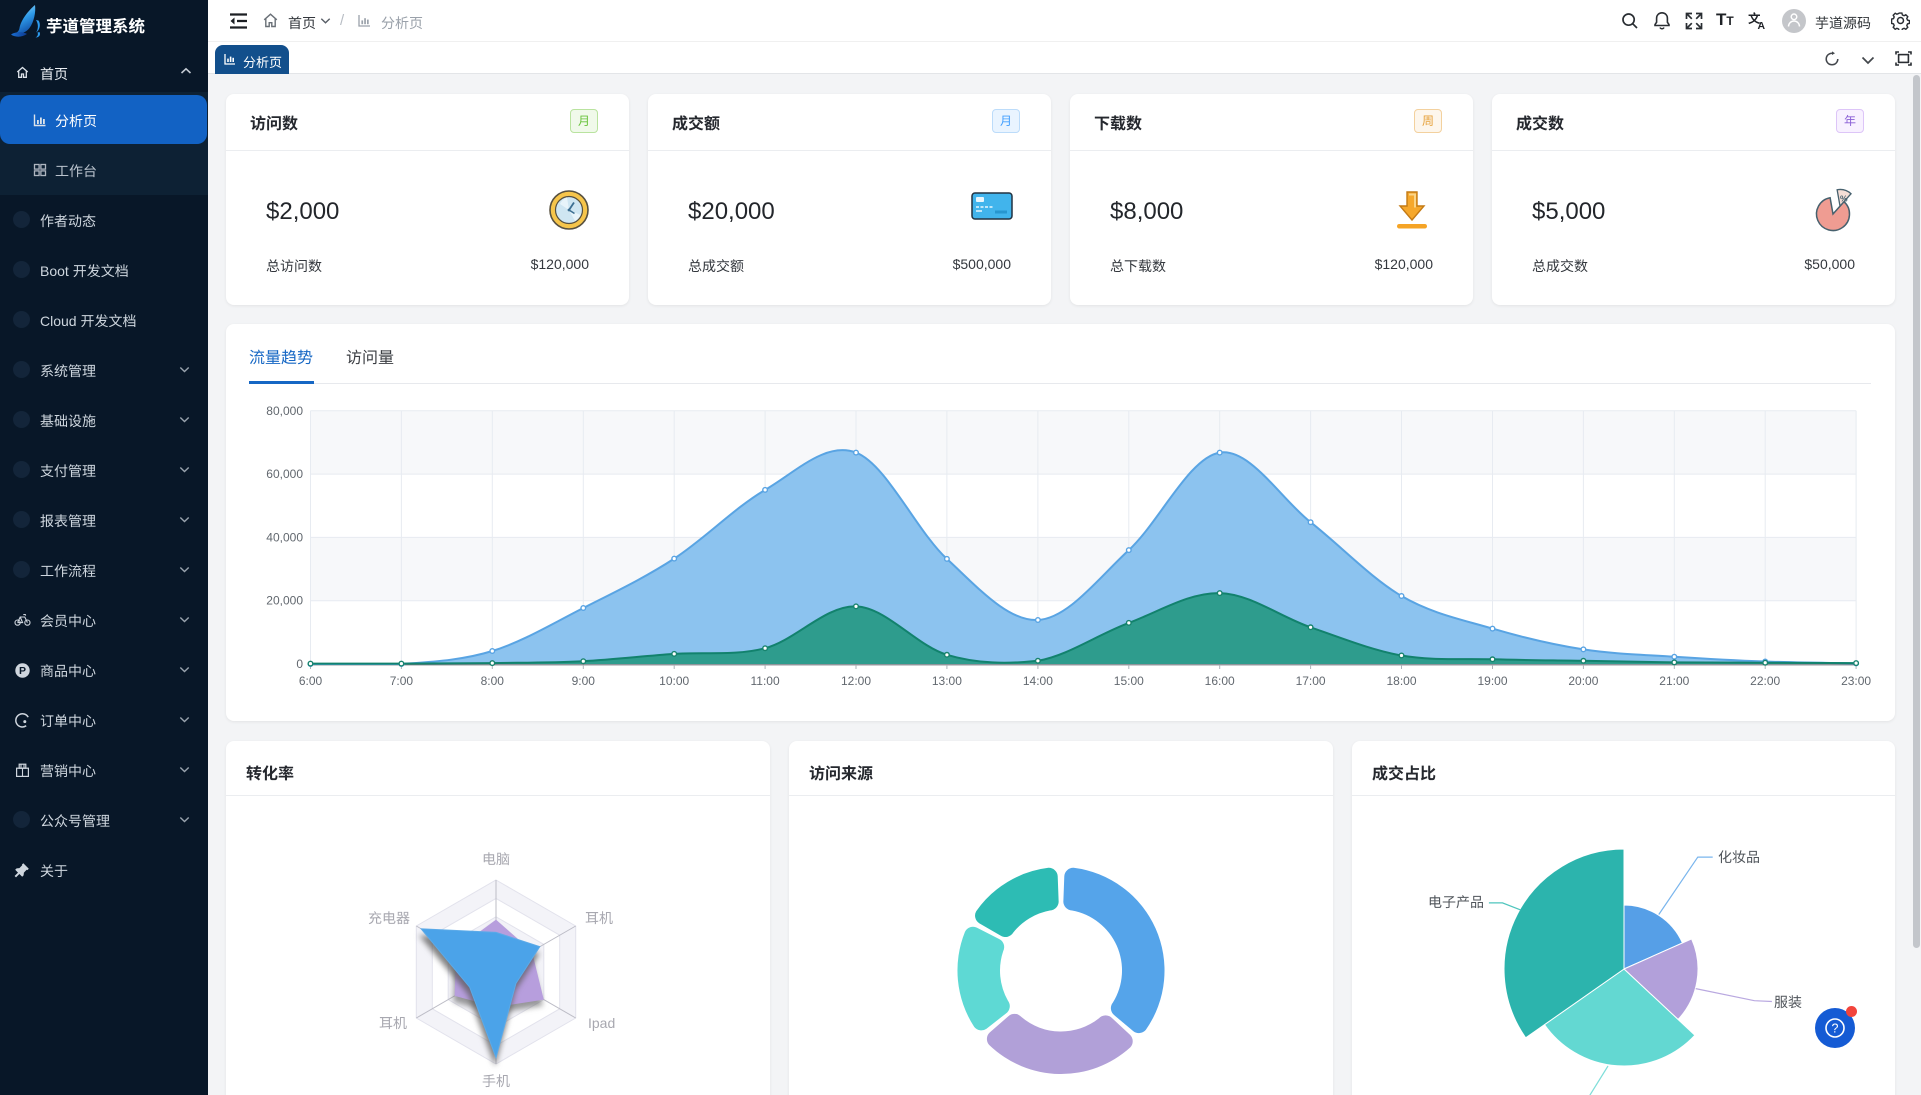  Describe the element at coordinates (284, 601) in the screenshot. I see `svg-text: 20,000` at that location.